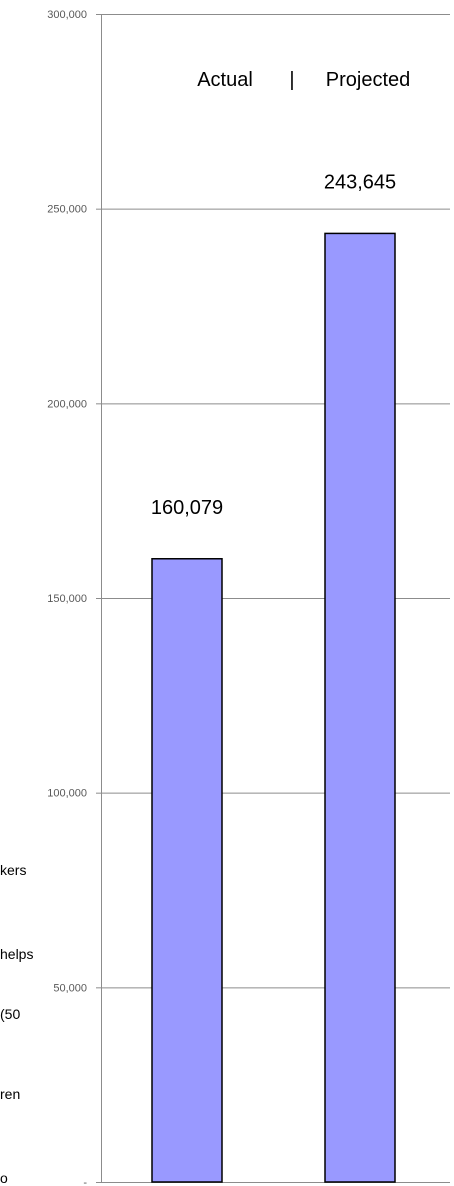 This screenshot has height=1186, width=454. Describe the element at coordinates (360, 707) in the screenshot. I see `bar-projected` at that location.